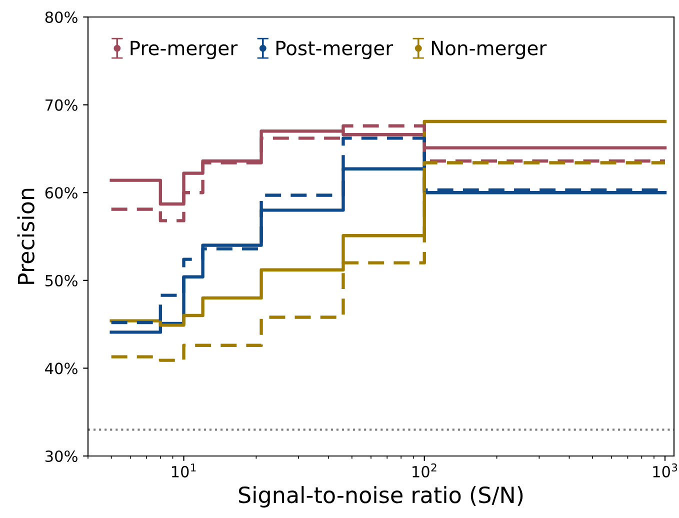 The width and height of the screenshot is (679, 518). I want to click on y-tick-label: 30%, so click(61, 456).